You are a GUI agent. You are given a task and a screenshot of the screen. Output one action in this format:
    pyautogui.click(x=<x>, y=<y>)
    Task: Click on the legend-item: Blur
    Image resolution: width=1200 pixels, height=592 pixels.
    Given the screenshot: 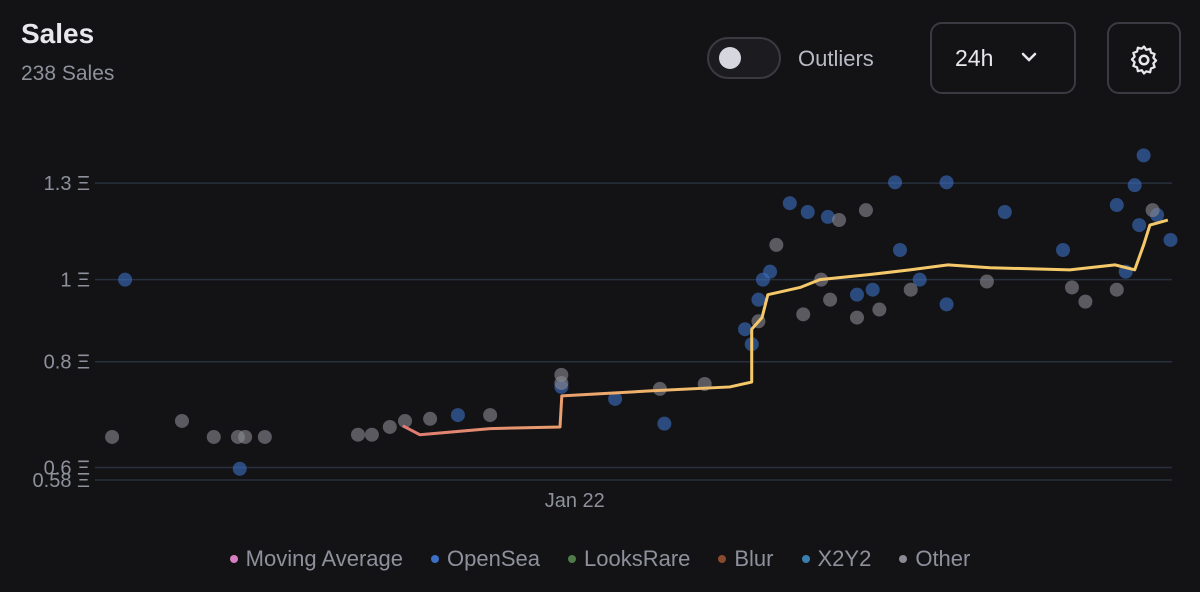 What is the action you would take?
    pyautogui.click(x=746, y=559)
    